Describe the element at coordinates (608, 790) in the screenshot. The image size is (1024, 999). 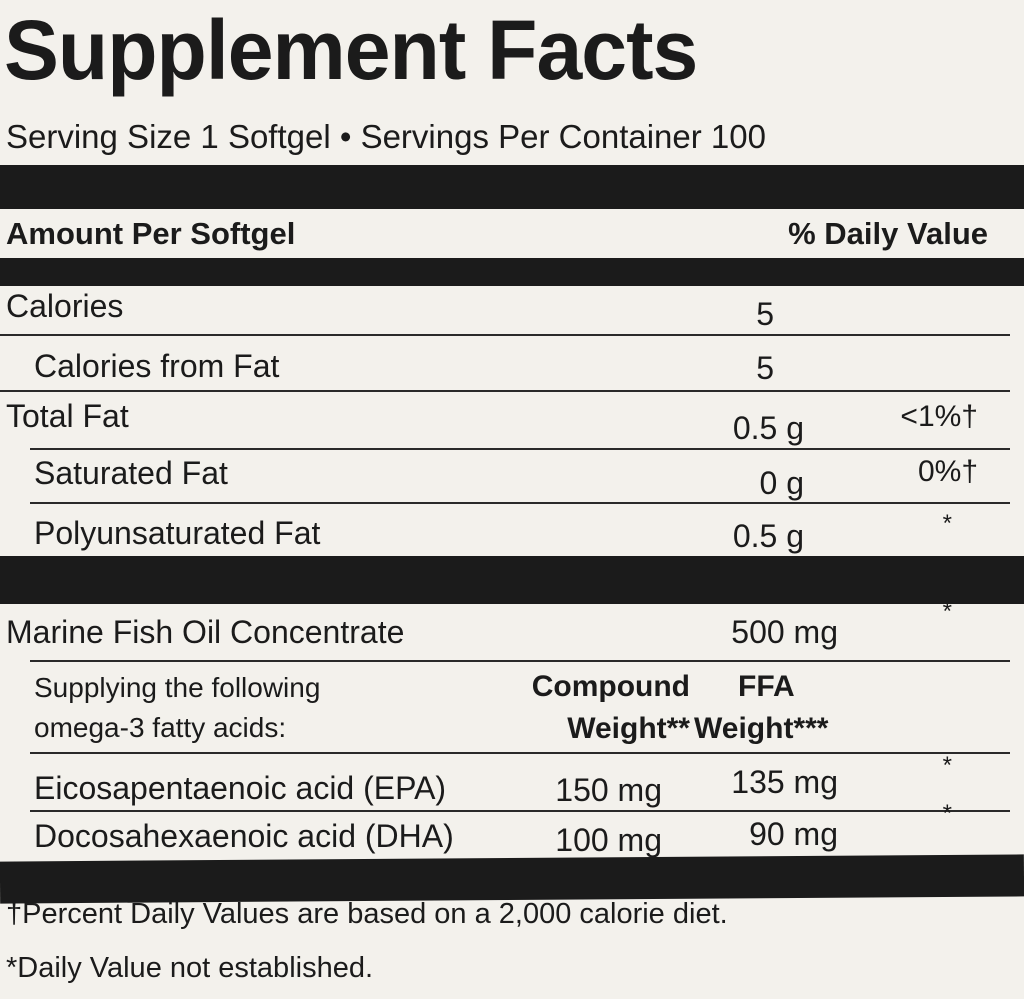
I see `acid-compound: 150 mg` at that location.